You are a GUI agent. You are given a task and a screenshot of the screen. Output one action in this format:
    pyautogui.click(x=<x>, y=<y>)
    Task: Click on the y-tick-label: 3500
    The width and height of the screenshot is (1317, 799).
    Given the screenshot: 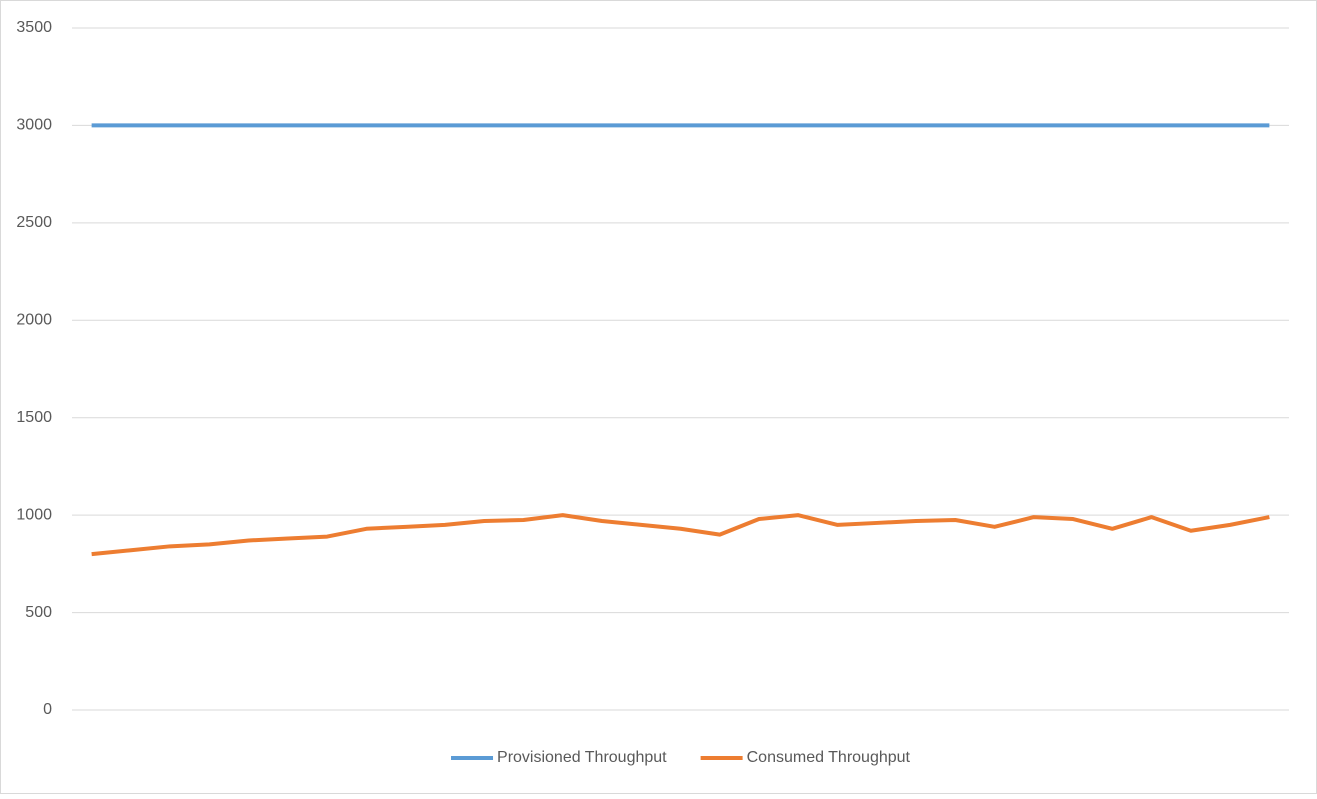 What is the action you would take?
    pyautogui.click(x=34, y=27)
    